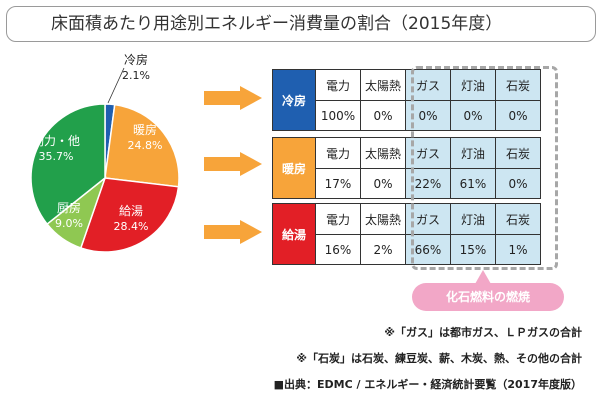 Image resolution: width=604 pixels, height=405 pixels. Describe the element at coordinates (131, 226) in the screenshot. I see `slice-value-label: 28.4%` at that location.